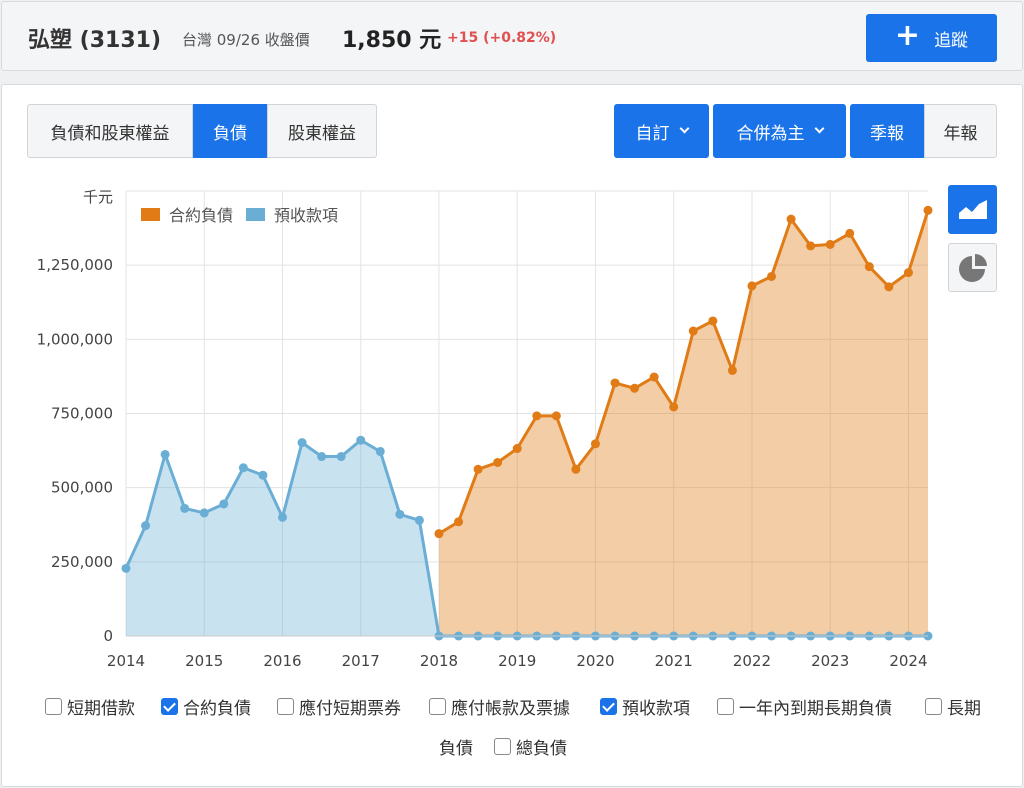 Image resolution: width=1024 pixels, height=788 pixels. Describe the element at coordinates (392, 40) in the screenshot. I see `close-price: 1,850 元` at that location.